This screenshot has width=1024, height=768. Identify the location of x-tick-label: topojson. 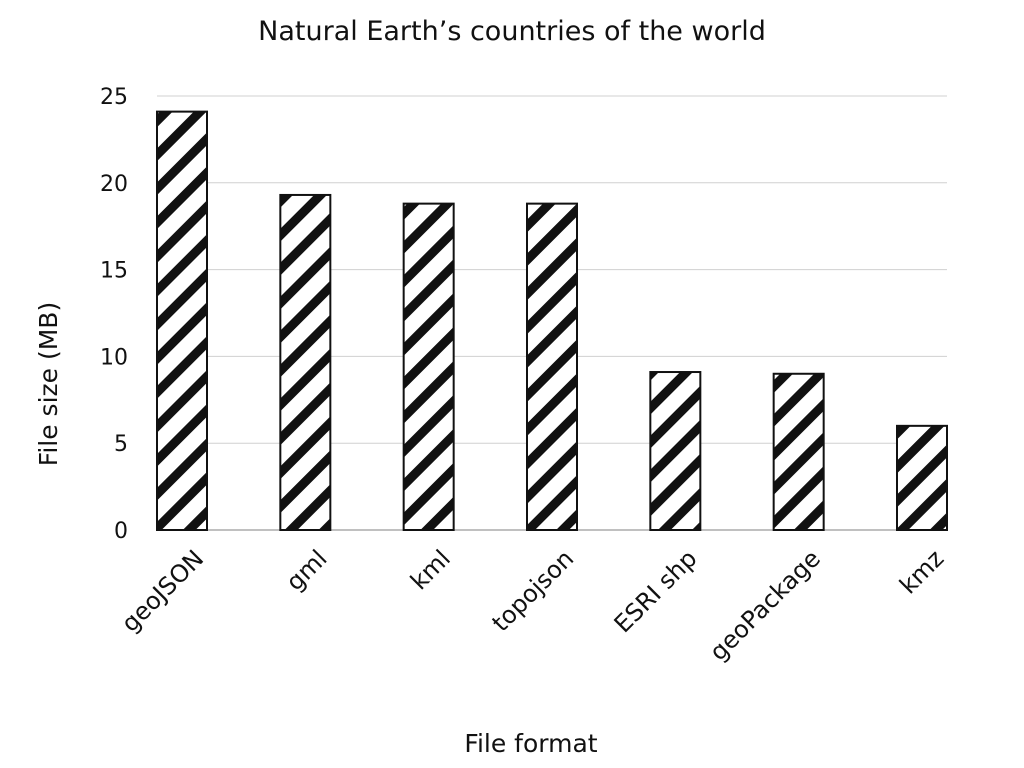
(533, 590).